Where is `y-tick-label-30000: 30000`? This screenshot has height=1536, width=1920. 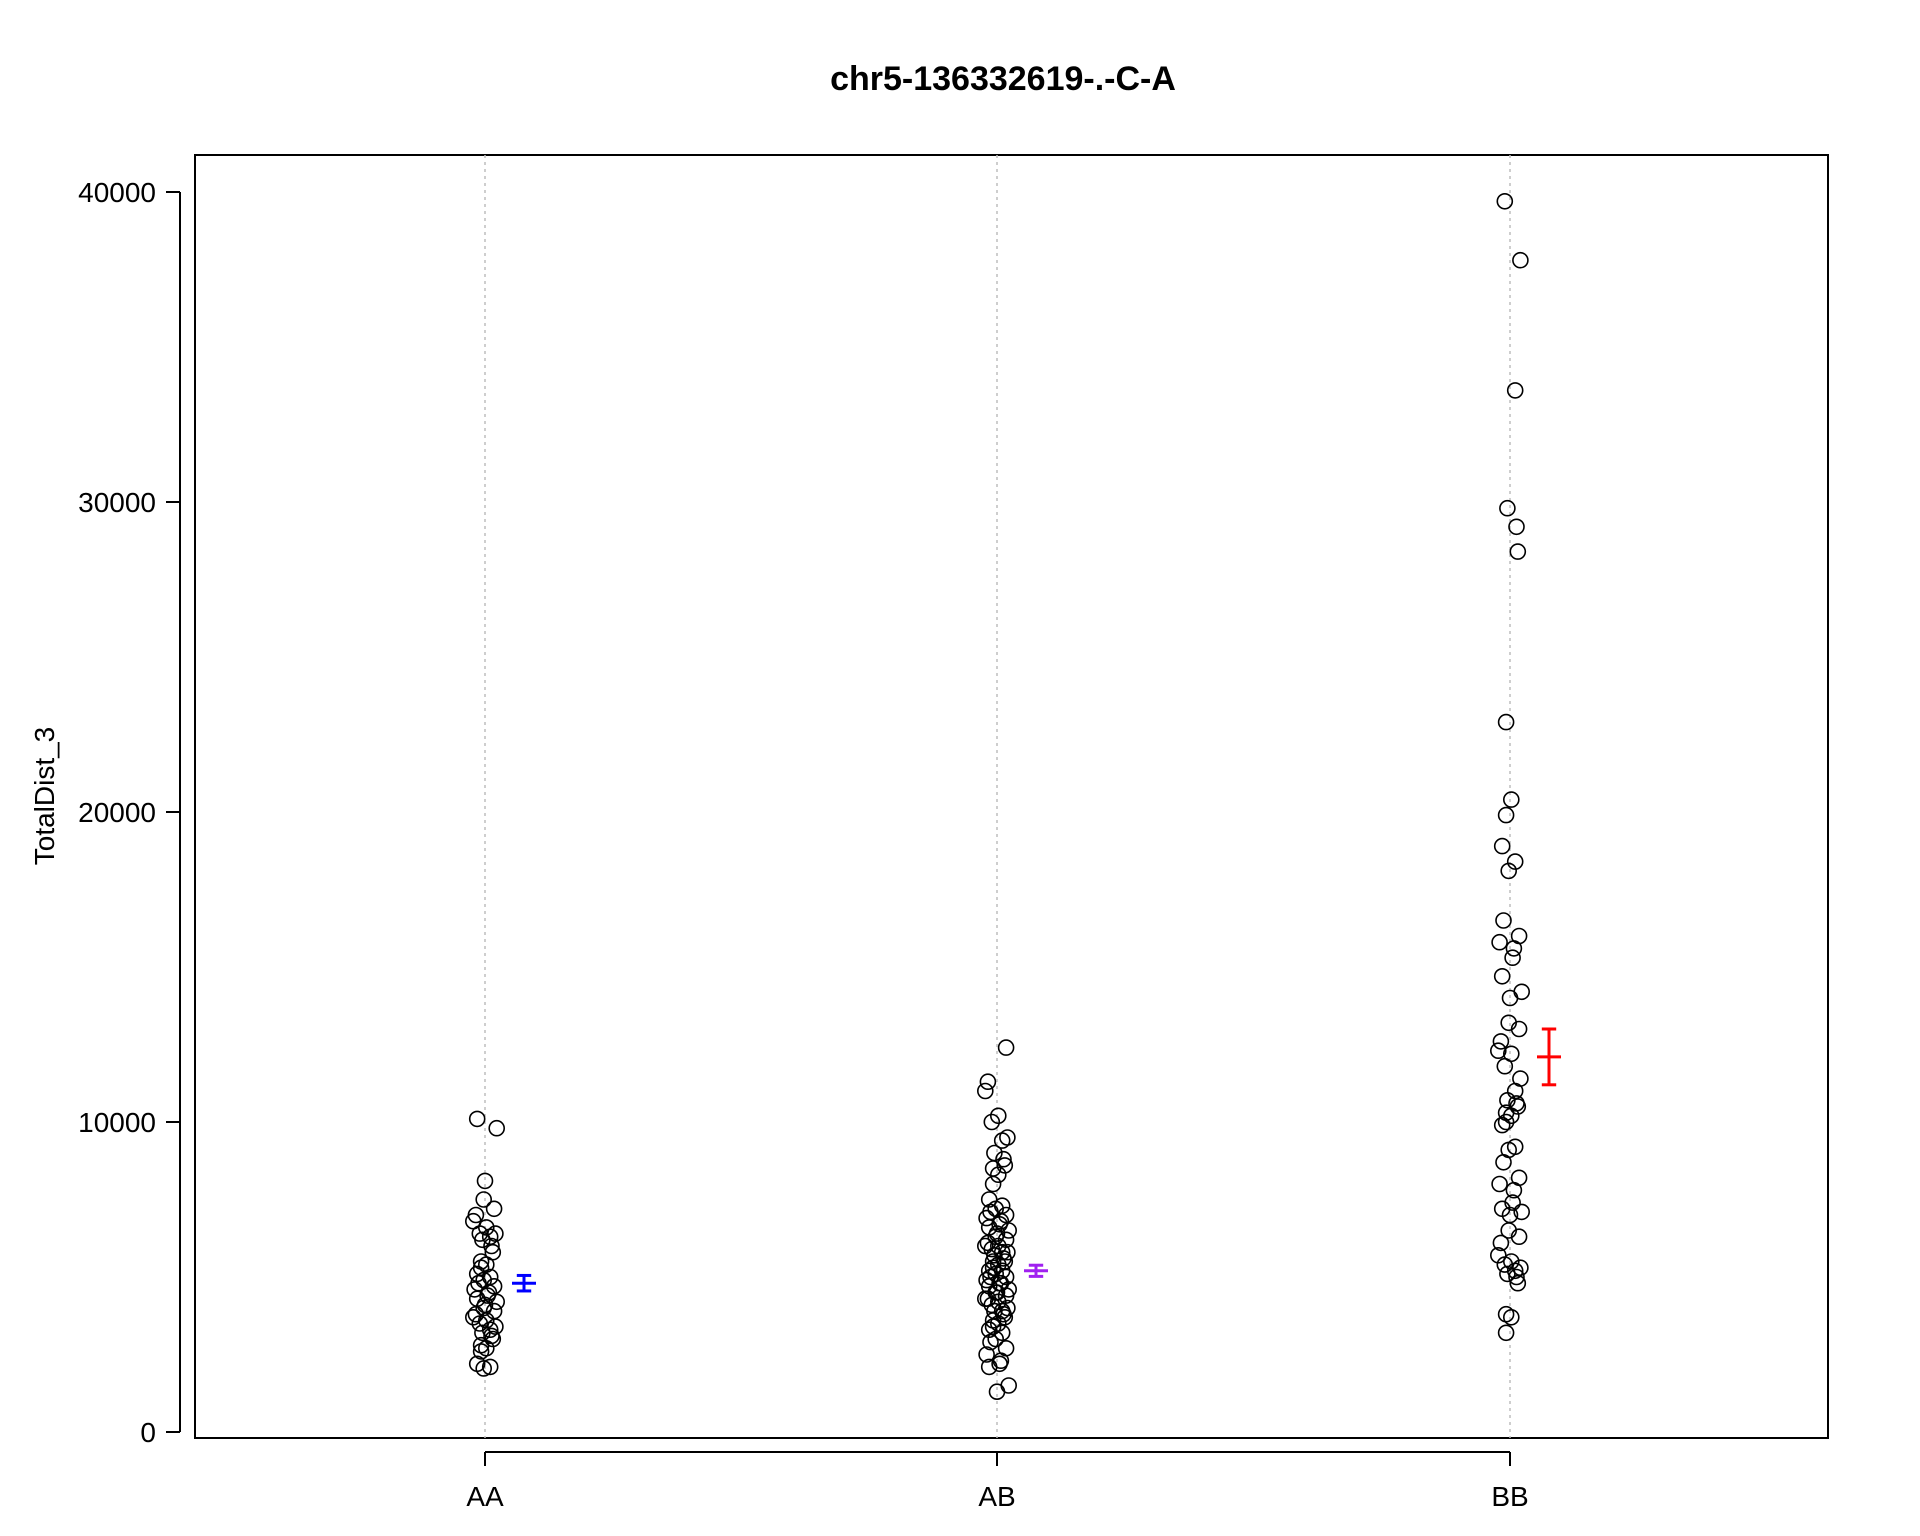
y-tick-label-30000: 30000 is located at coordinates (117, 502).